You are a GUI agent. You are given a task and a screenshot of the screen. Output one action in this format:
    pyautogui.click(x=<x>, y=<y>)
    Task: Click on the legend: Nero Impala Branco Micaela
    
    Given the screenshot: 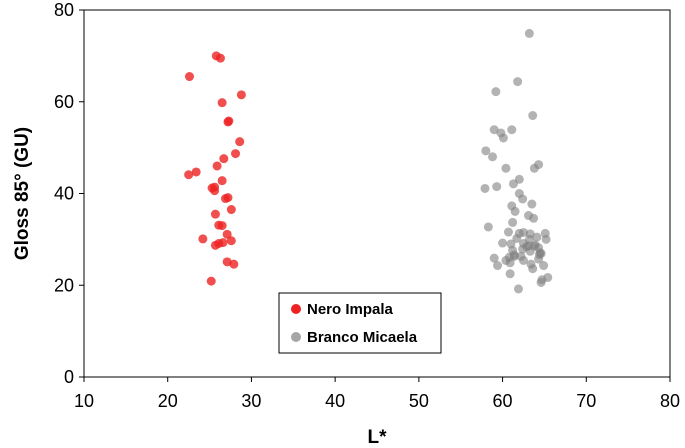 What is the action you would take?
    pyautogui.click(x=360, y=323)
    